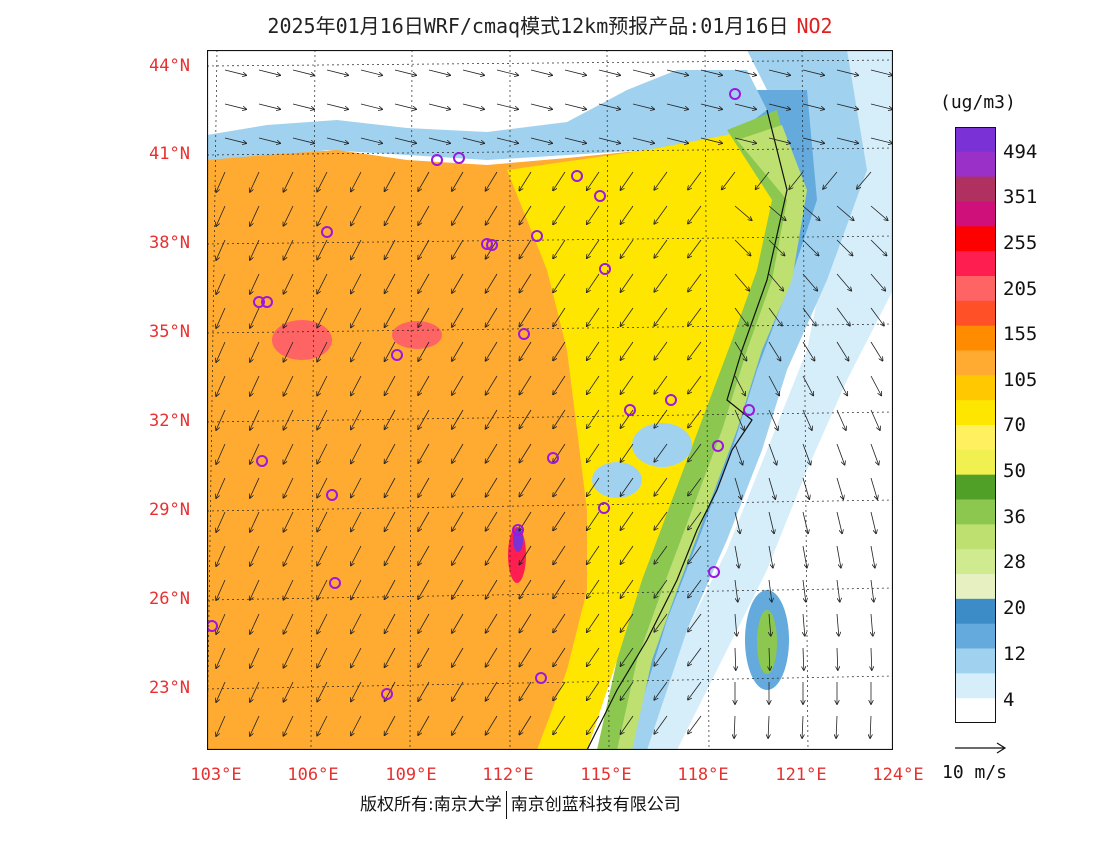 Image resolution: width=1100 pixels, height=850 pixels. I want to click on hotspot-changsha-core, so click(518, 540).